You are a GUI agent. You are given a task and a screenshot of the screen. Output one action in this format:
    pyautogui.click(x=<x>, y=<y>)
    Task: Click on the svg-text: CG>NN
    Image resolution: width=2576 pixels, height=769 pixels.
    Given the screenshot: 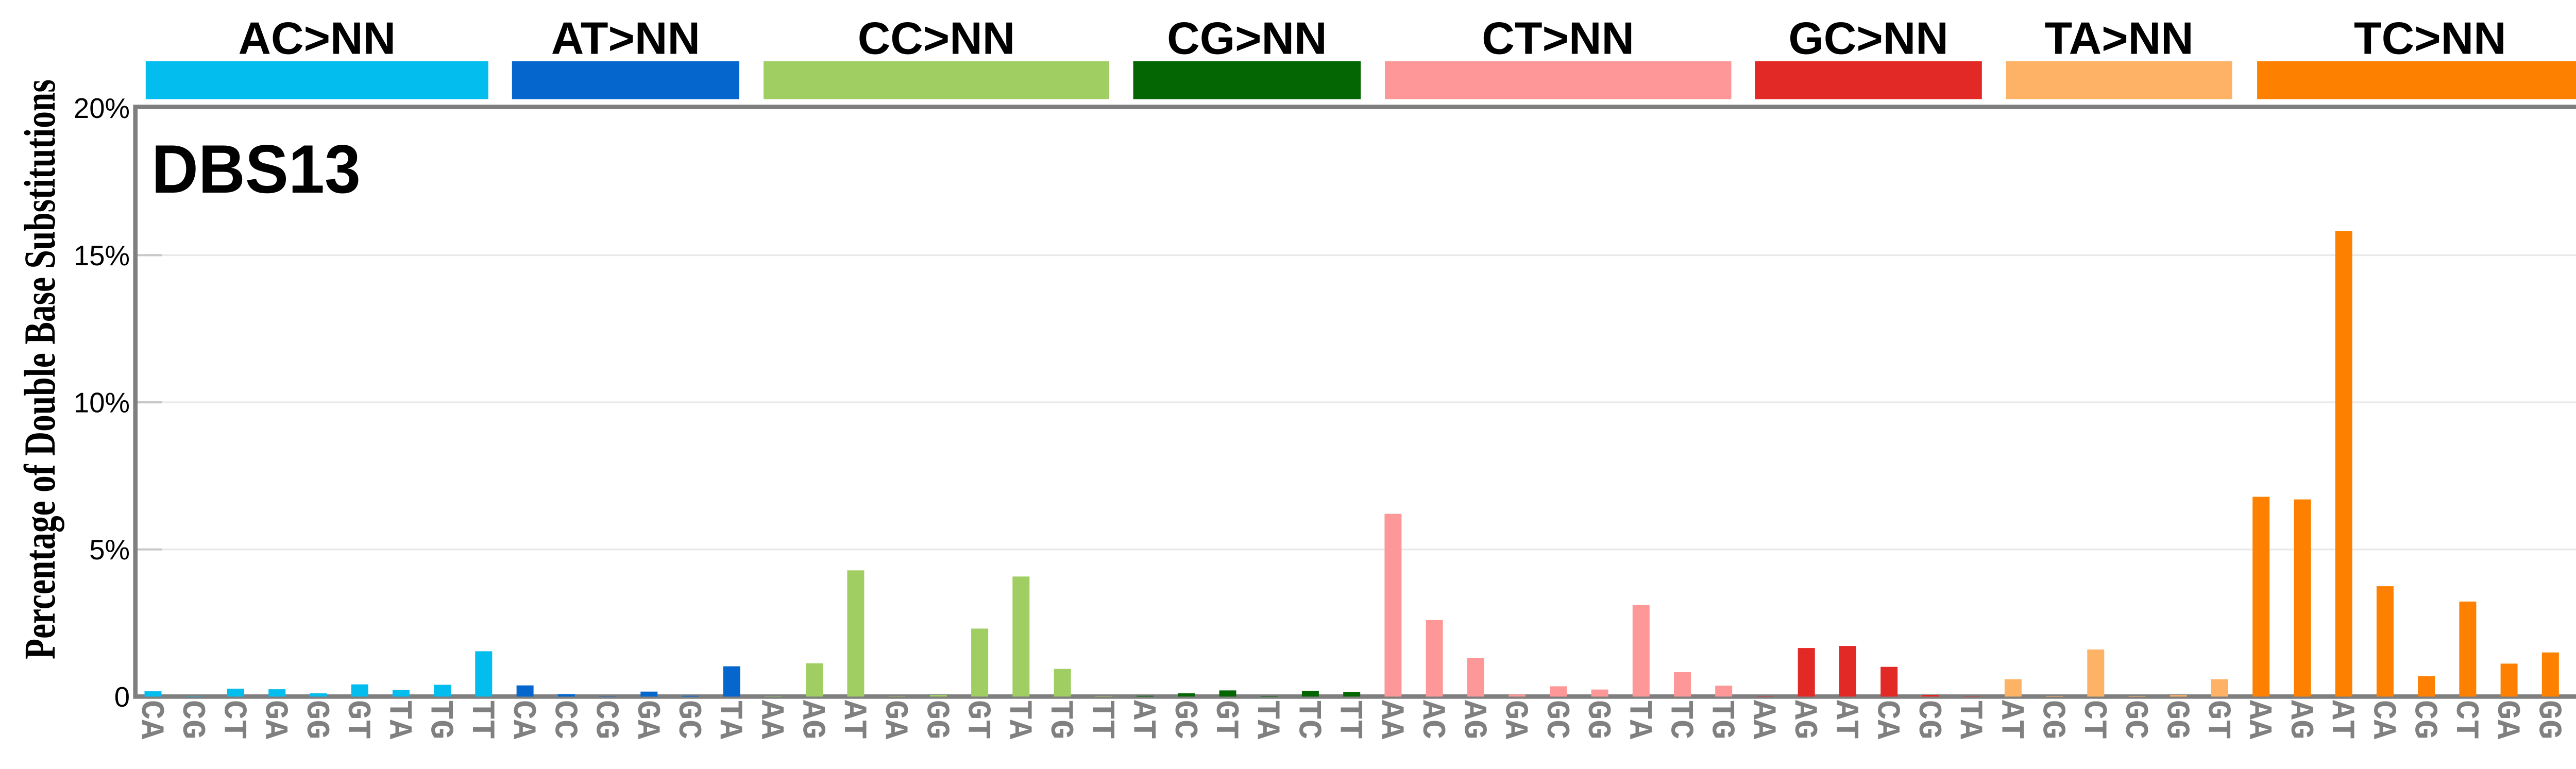 What is the action you would take?
    pyautogui.click(x=1247, y=38)
    